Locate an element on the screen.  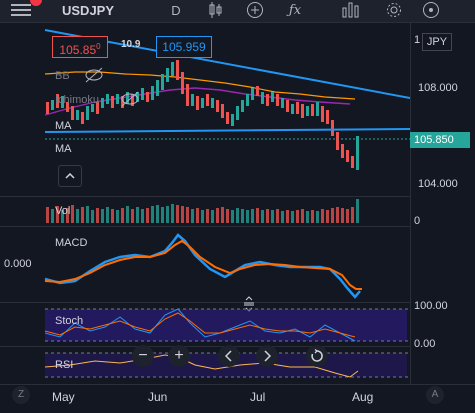
sell-price: 105.85 is located at coordinates (78, 50).